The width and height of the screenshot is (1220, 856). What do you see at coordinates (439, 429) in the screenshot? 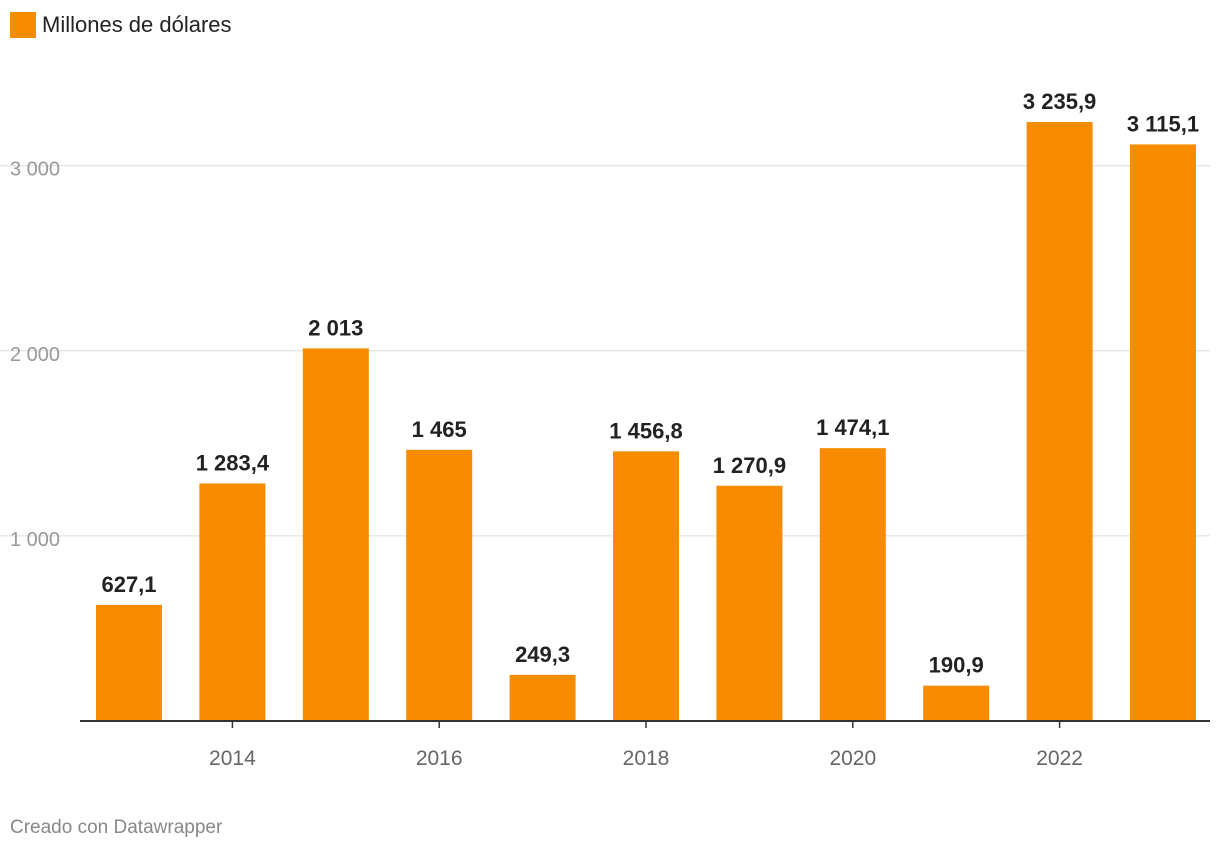
I see `bar-value-label: 1 465` at bounding box center [439, 429].